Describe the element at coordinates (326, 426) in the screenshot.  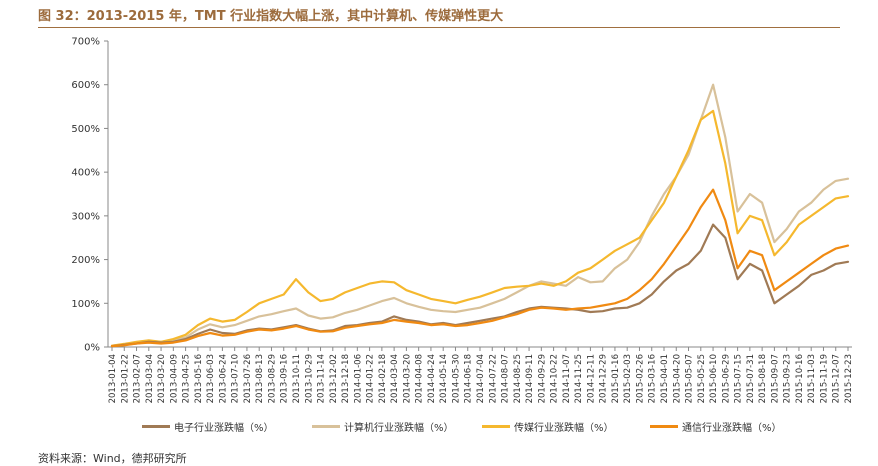
I see `legend-swatch-computer` at that location.